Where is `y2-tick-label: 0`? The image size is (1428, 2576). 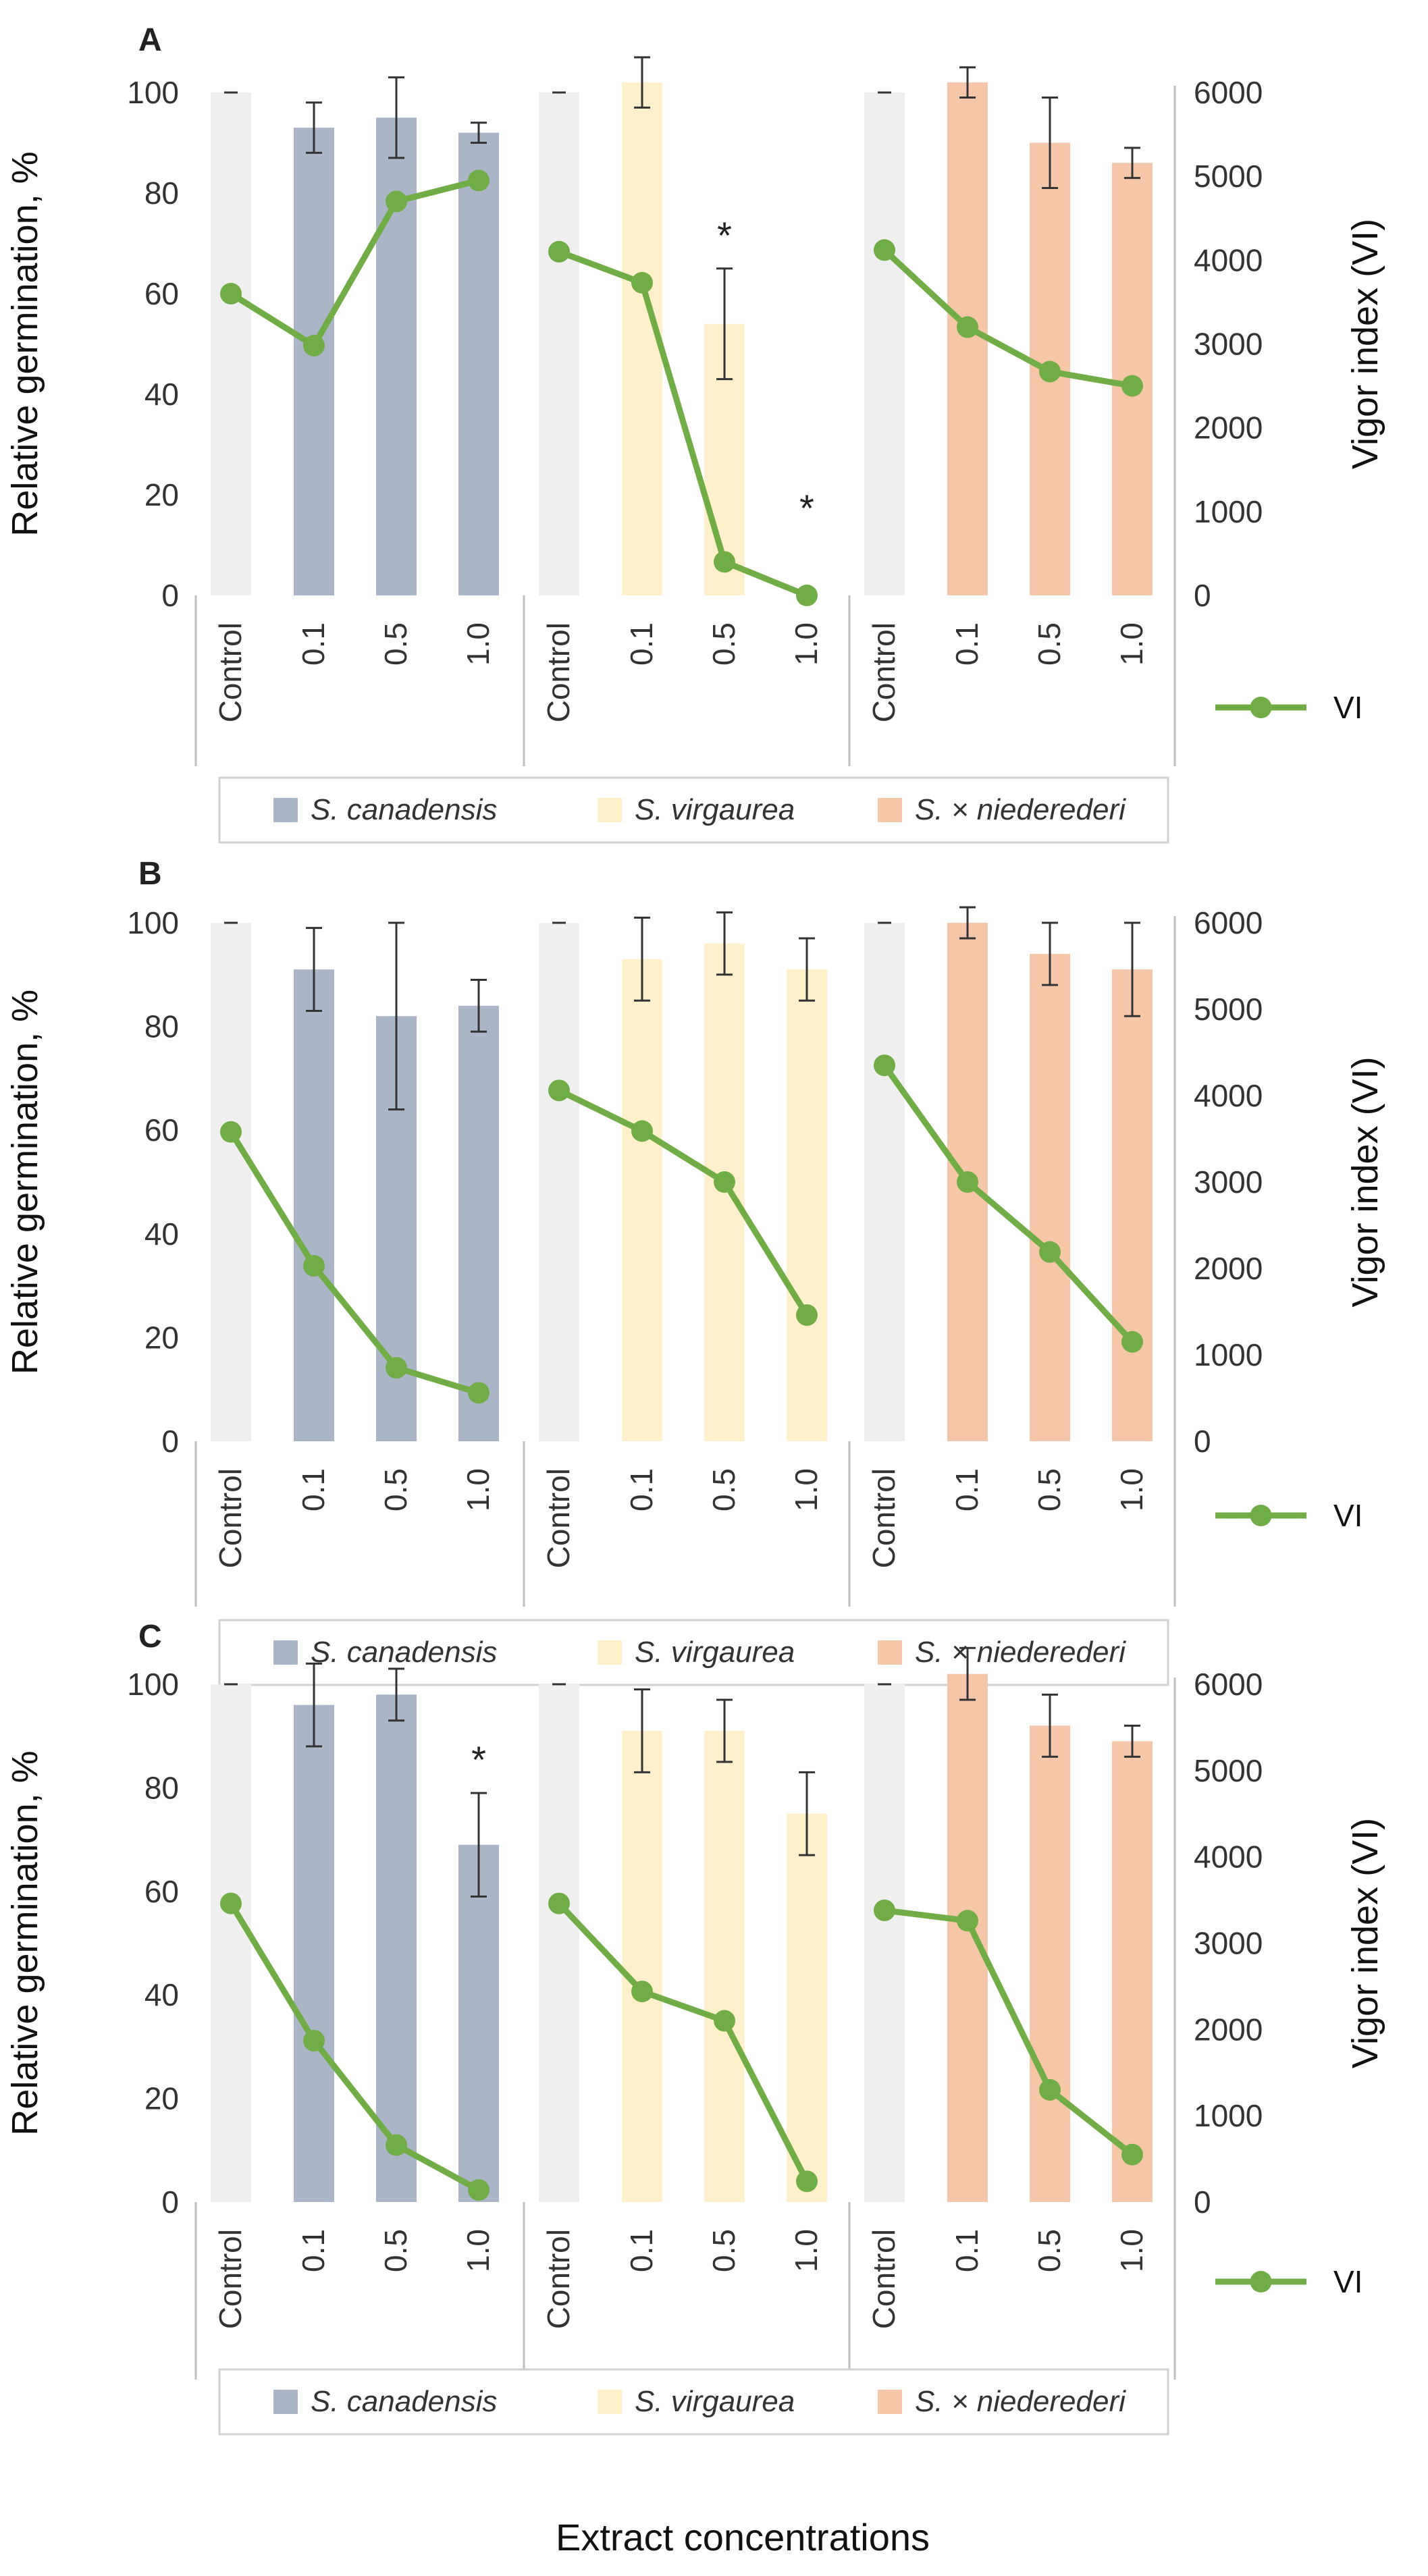 y2-tick-label: 0 is located at coordinates (1202, 595).